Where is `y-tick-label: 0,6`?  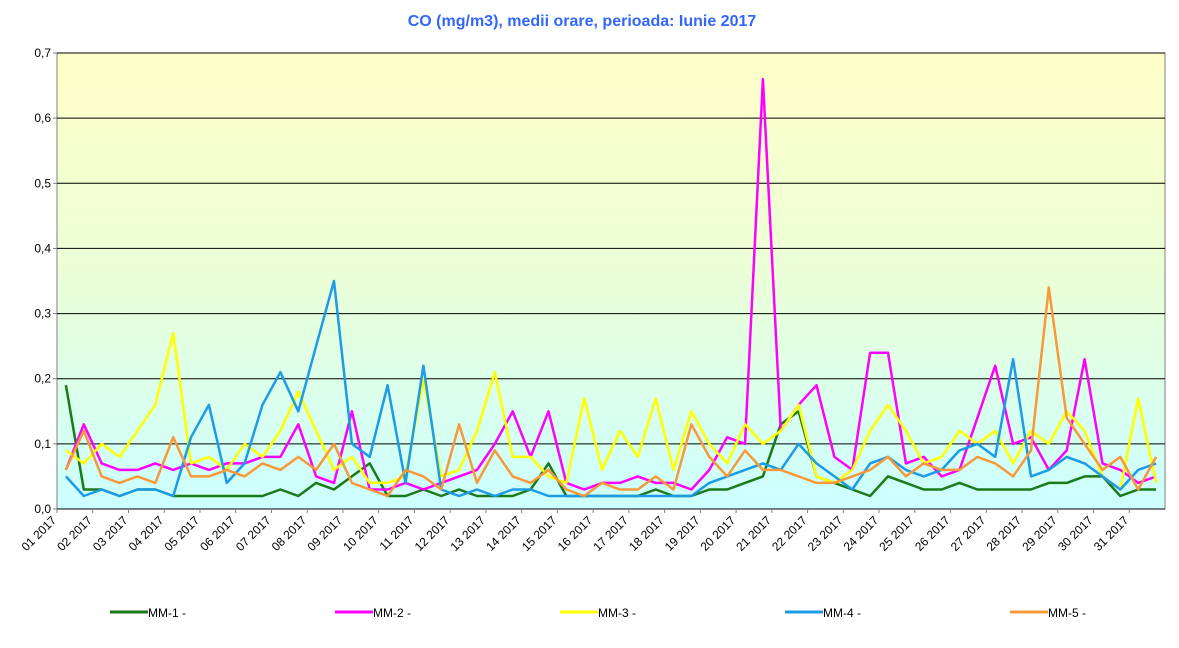 y-tick-label: 0,6 is located at coordinates (42, 118).